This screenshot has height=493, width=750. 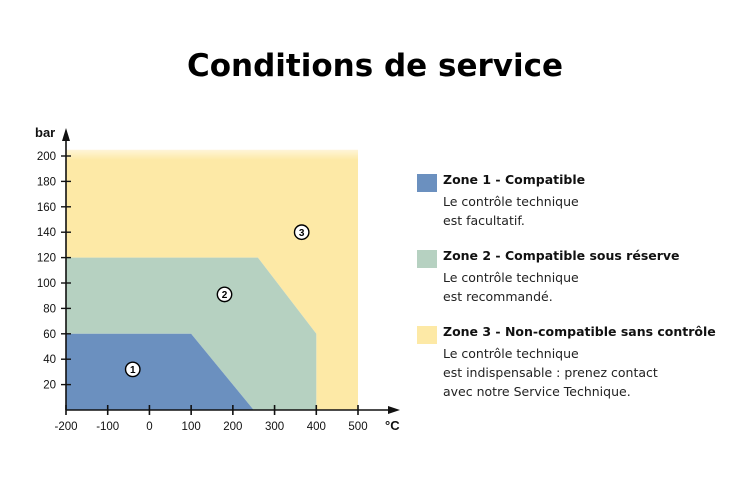 What do you see at coordinates (427, 183) in the screenshot?
I see `zone-1-swatch` at bounding box center [427, 183].